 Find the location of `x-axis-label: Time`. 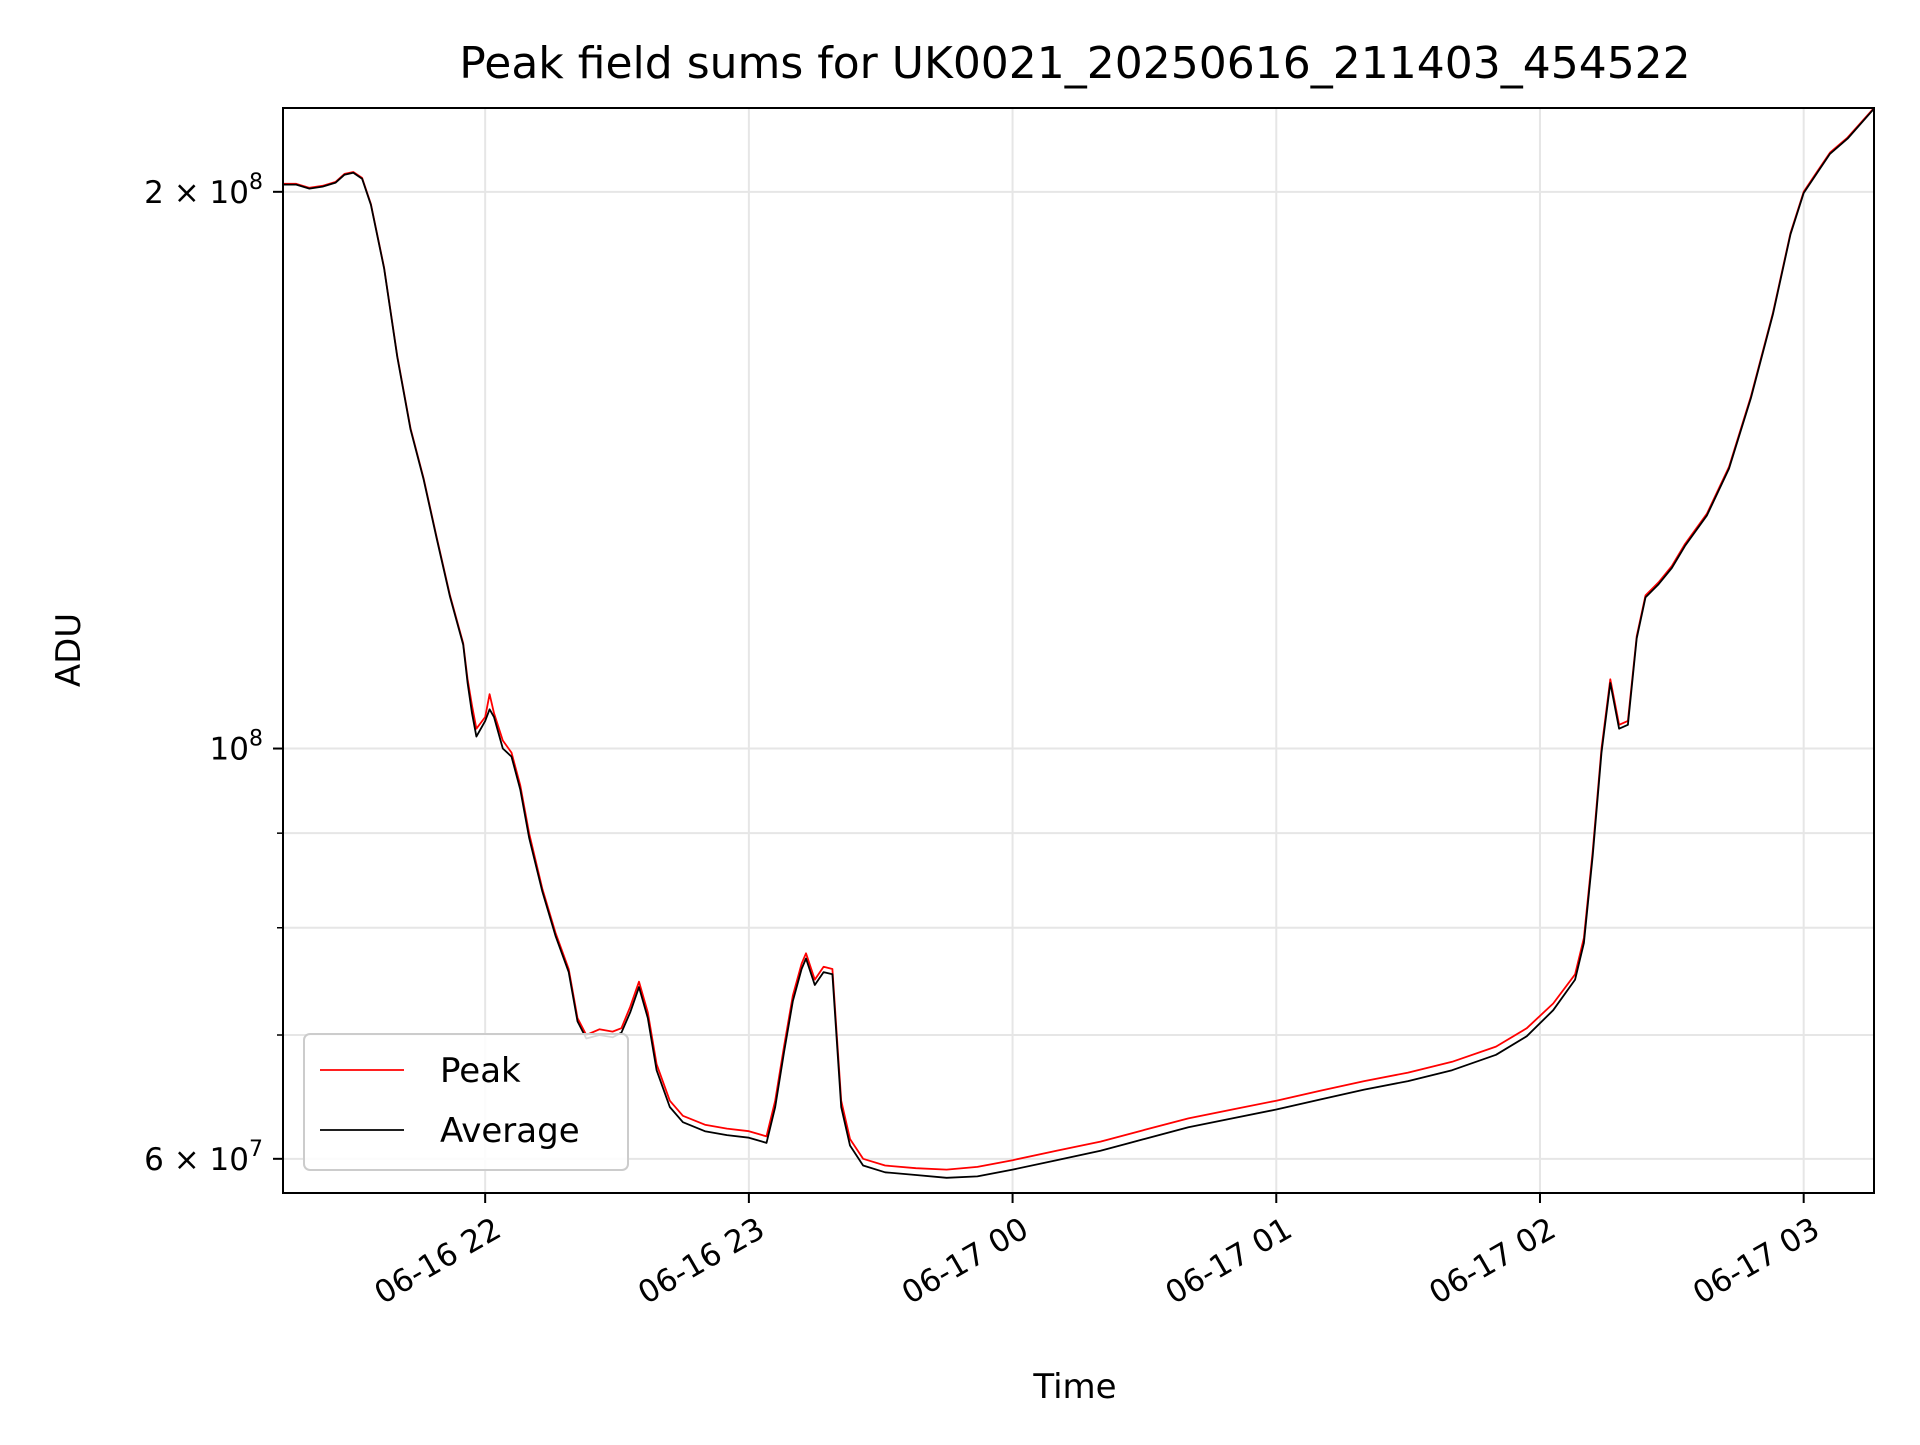

x-axis-label: Time is located at coordinates (1074, 1387).